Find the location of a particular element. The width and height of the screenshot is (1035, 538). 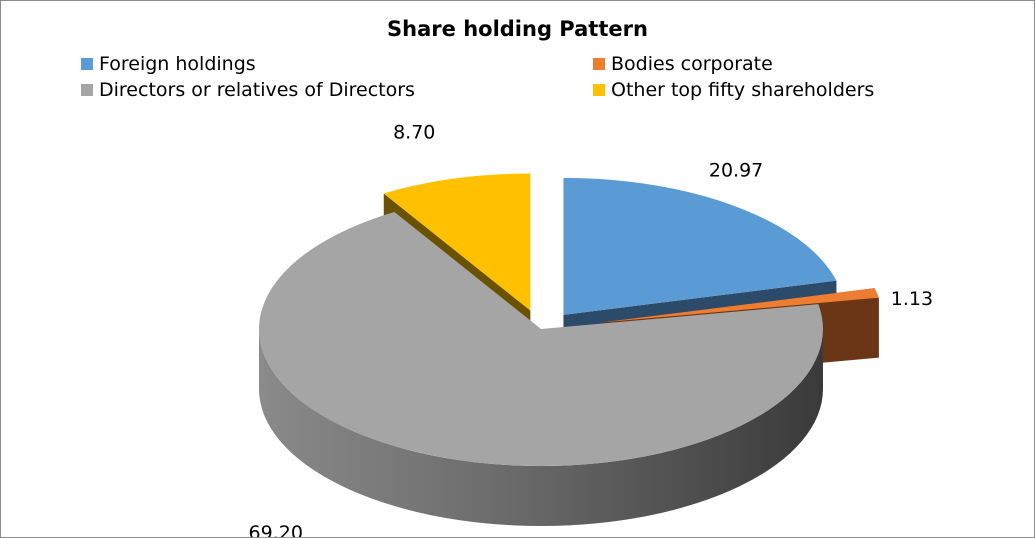

legend-item-foreign-holdings: Foreign holdings is located at coordinates (168, 64).